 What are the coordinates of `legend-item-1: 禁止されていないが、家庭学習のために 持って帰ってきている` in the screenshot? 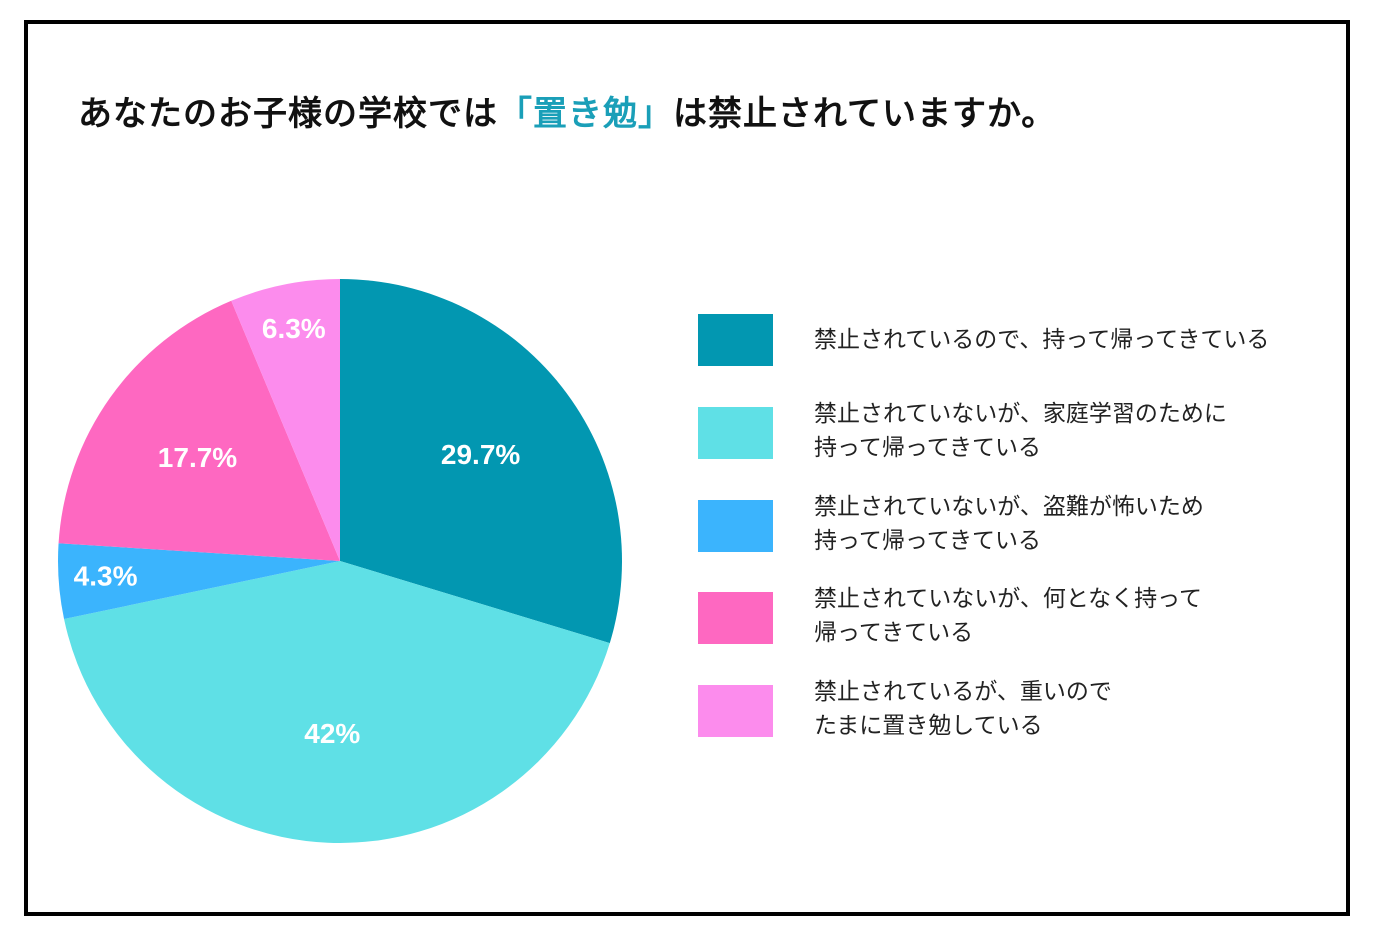 It's located at (1018, 444).